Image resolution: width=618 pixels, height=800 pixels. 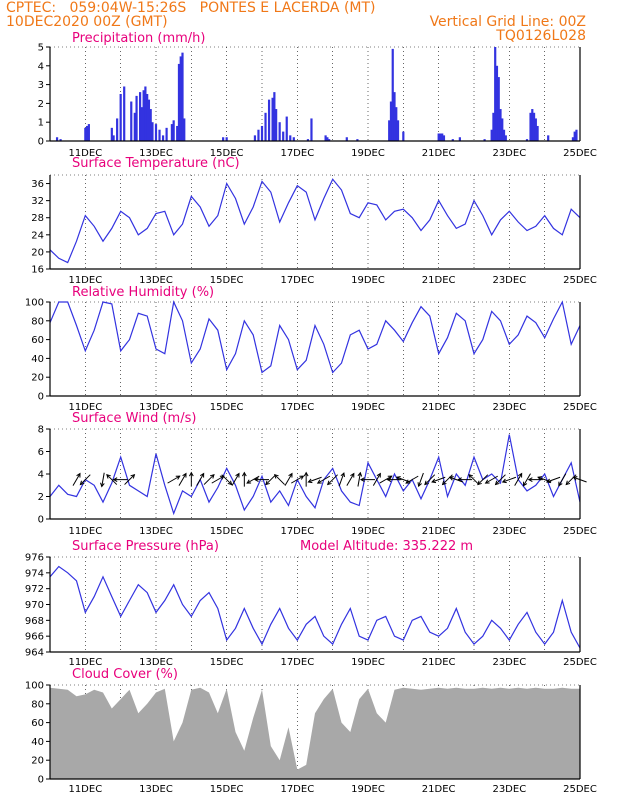 What do you see at coordinates (41, 520) in the screenshot?
I see `y-tick-label: 0` at bounding box center [41, 520].